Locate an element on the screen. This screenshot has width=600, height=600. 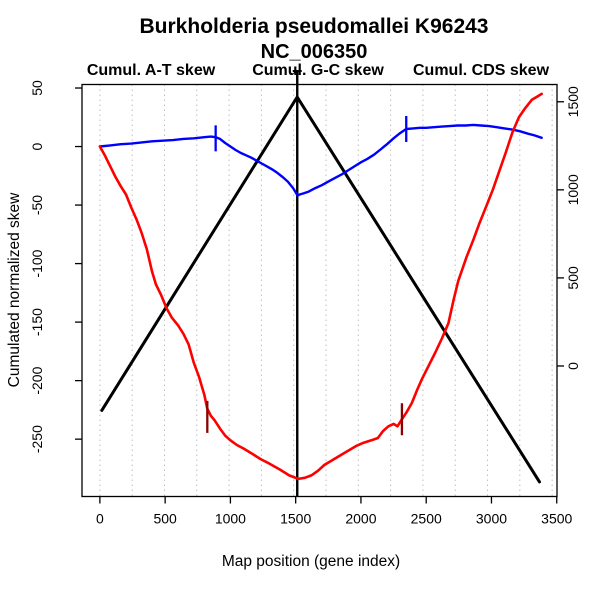
x-tick-label: 1500 is located at coordinates (295, 519).